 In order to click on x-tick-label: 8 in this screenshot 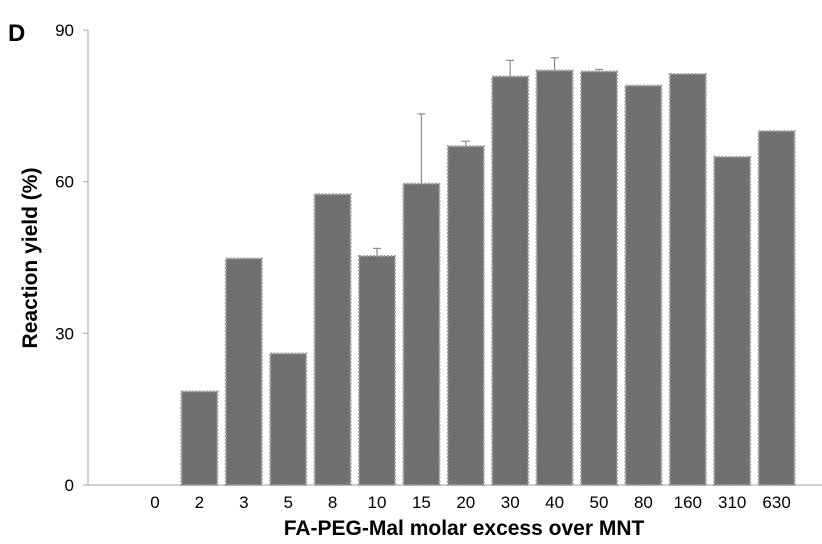, I will do `click(332, 502)`.